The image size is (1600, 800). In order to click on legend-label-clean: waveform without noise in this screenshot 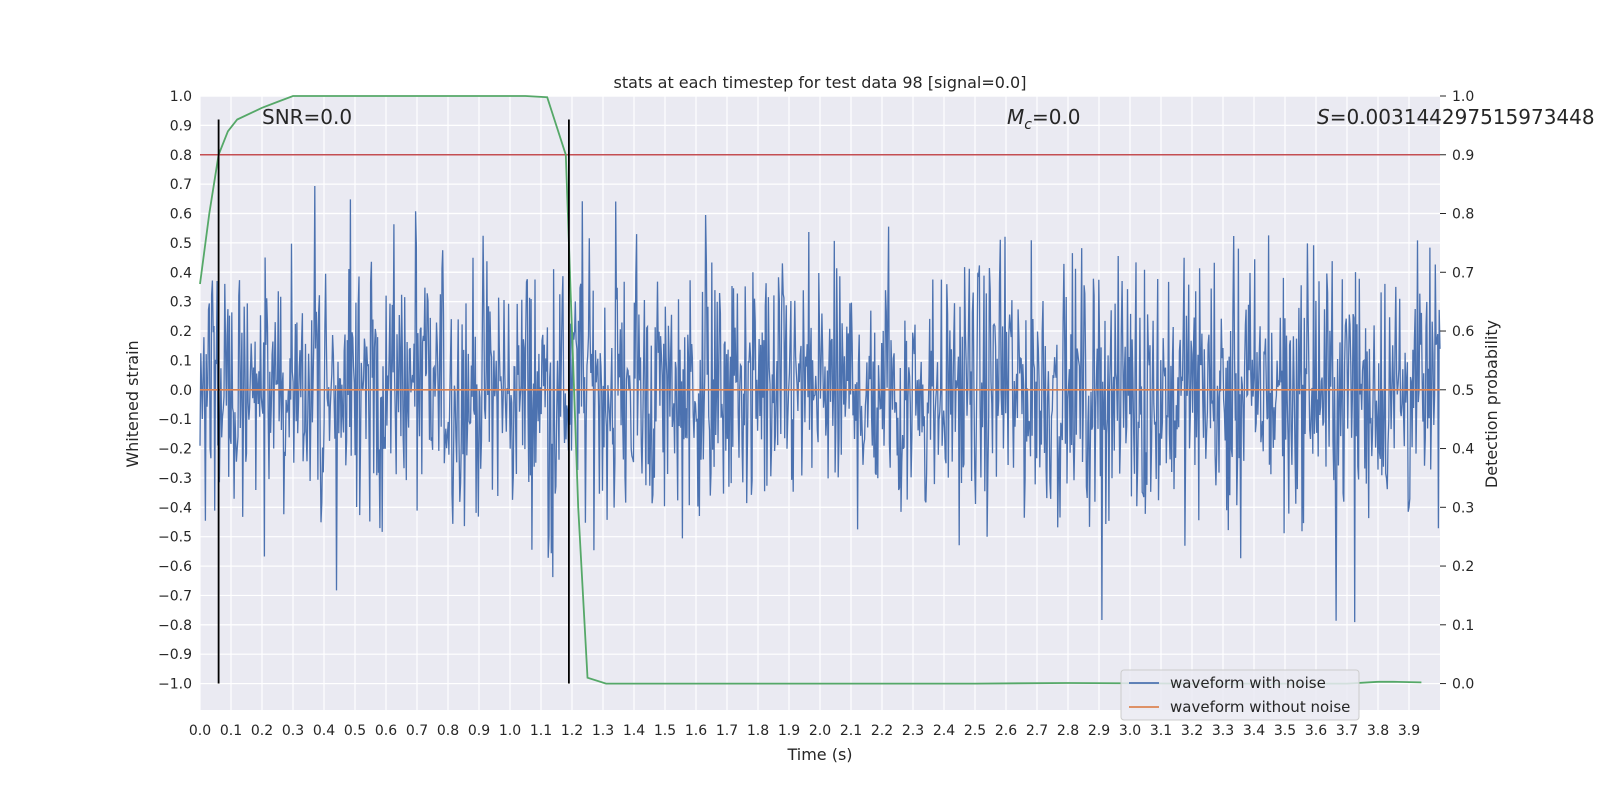, I will do `click(1260, 707)`.